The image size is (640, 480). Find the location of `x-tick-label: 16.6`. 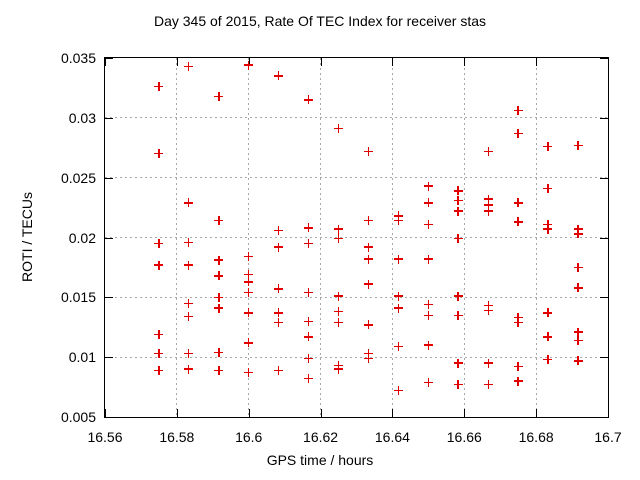

x-tick-label: 16.6 is located at coordinates (249, 437).